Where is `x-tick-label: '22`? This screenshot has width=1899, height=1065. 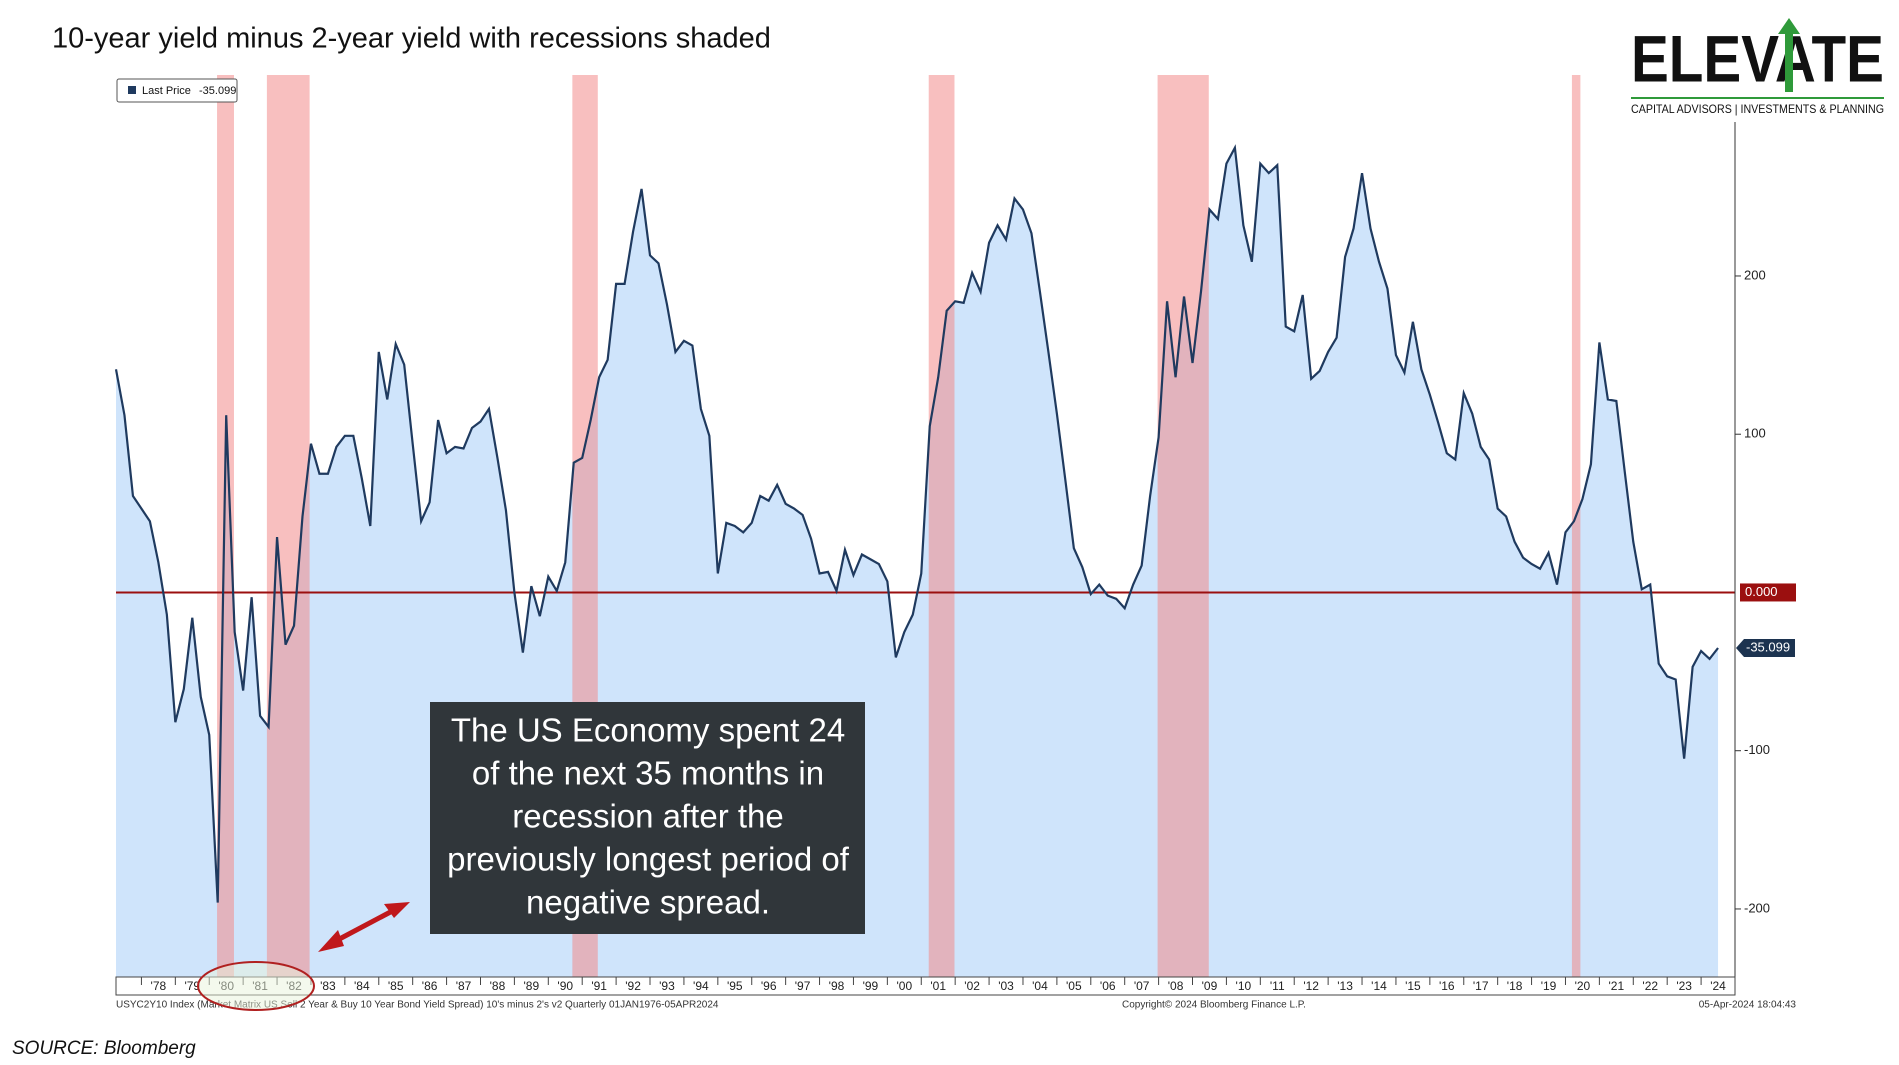 x-tick-label: '22 is located at coordinates (1650, 986).